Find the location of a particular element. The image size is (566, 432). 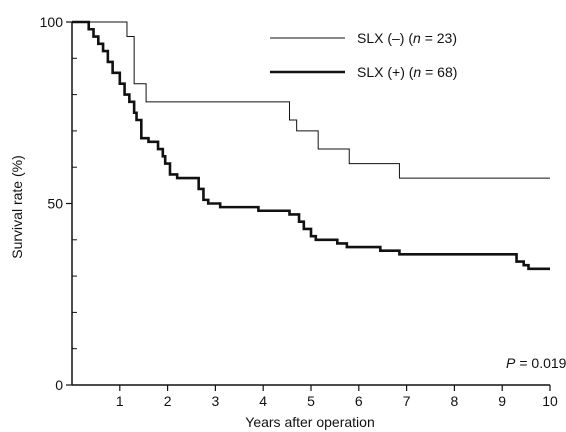

x-tick-label: 4 is located at coordinates (263, 401).